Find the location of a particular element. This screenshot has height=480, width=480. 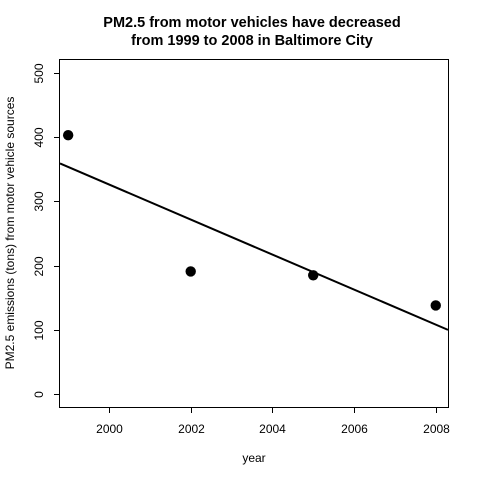

x-tick-label-0: 2000 is located at coordinates (109, 429).